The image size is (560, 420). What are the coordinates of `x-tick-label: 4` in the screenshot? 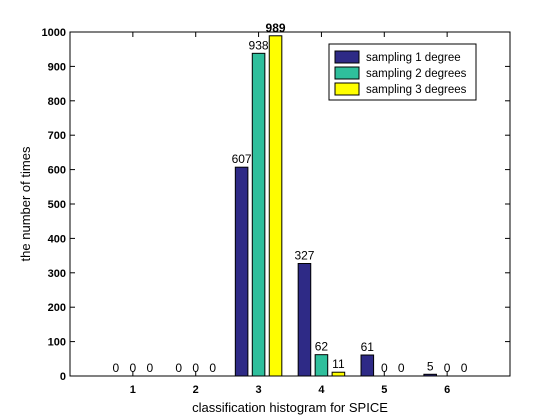 It's located at (321, 390).